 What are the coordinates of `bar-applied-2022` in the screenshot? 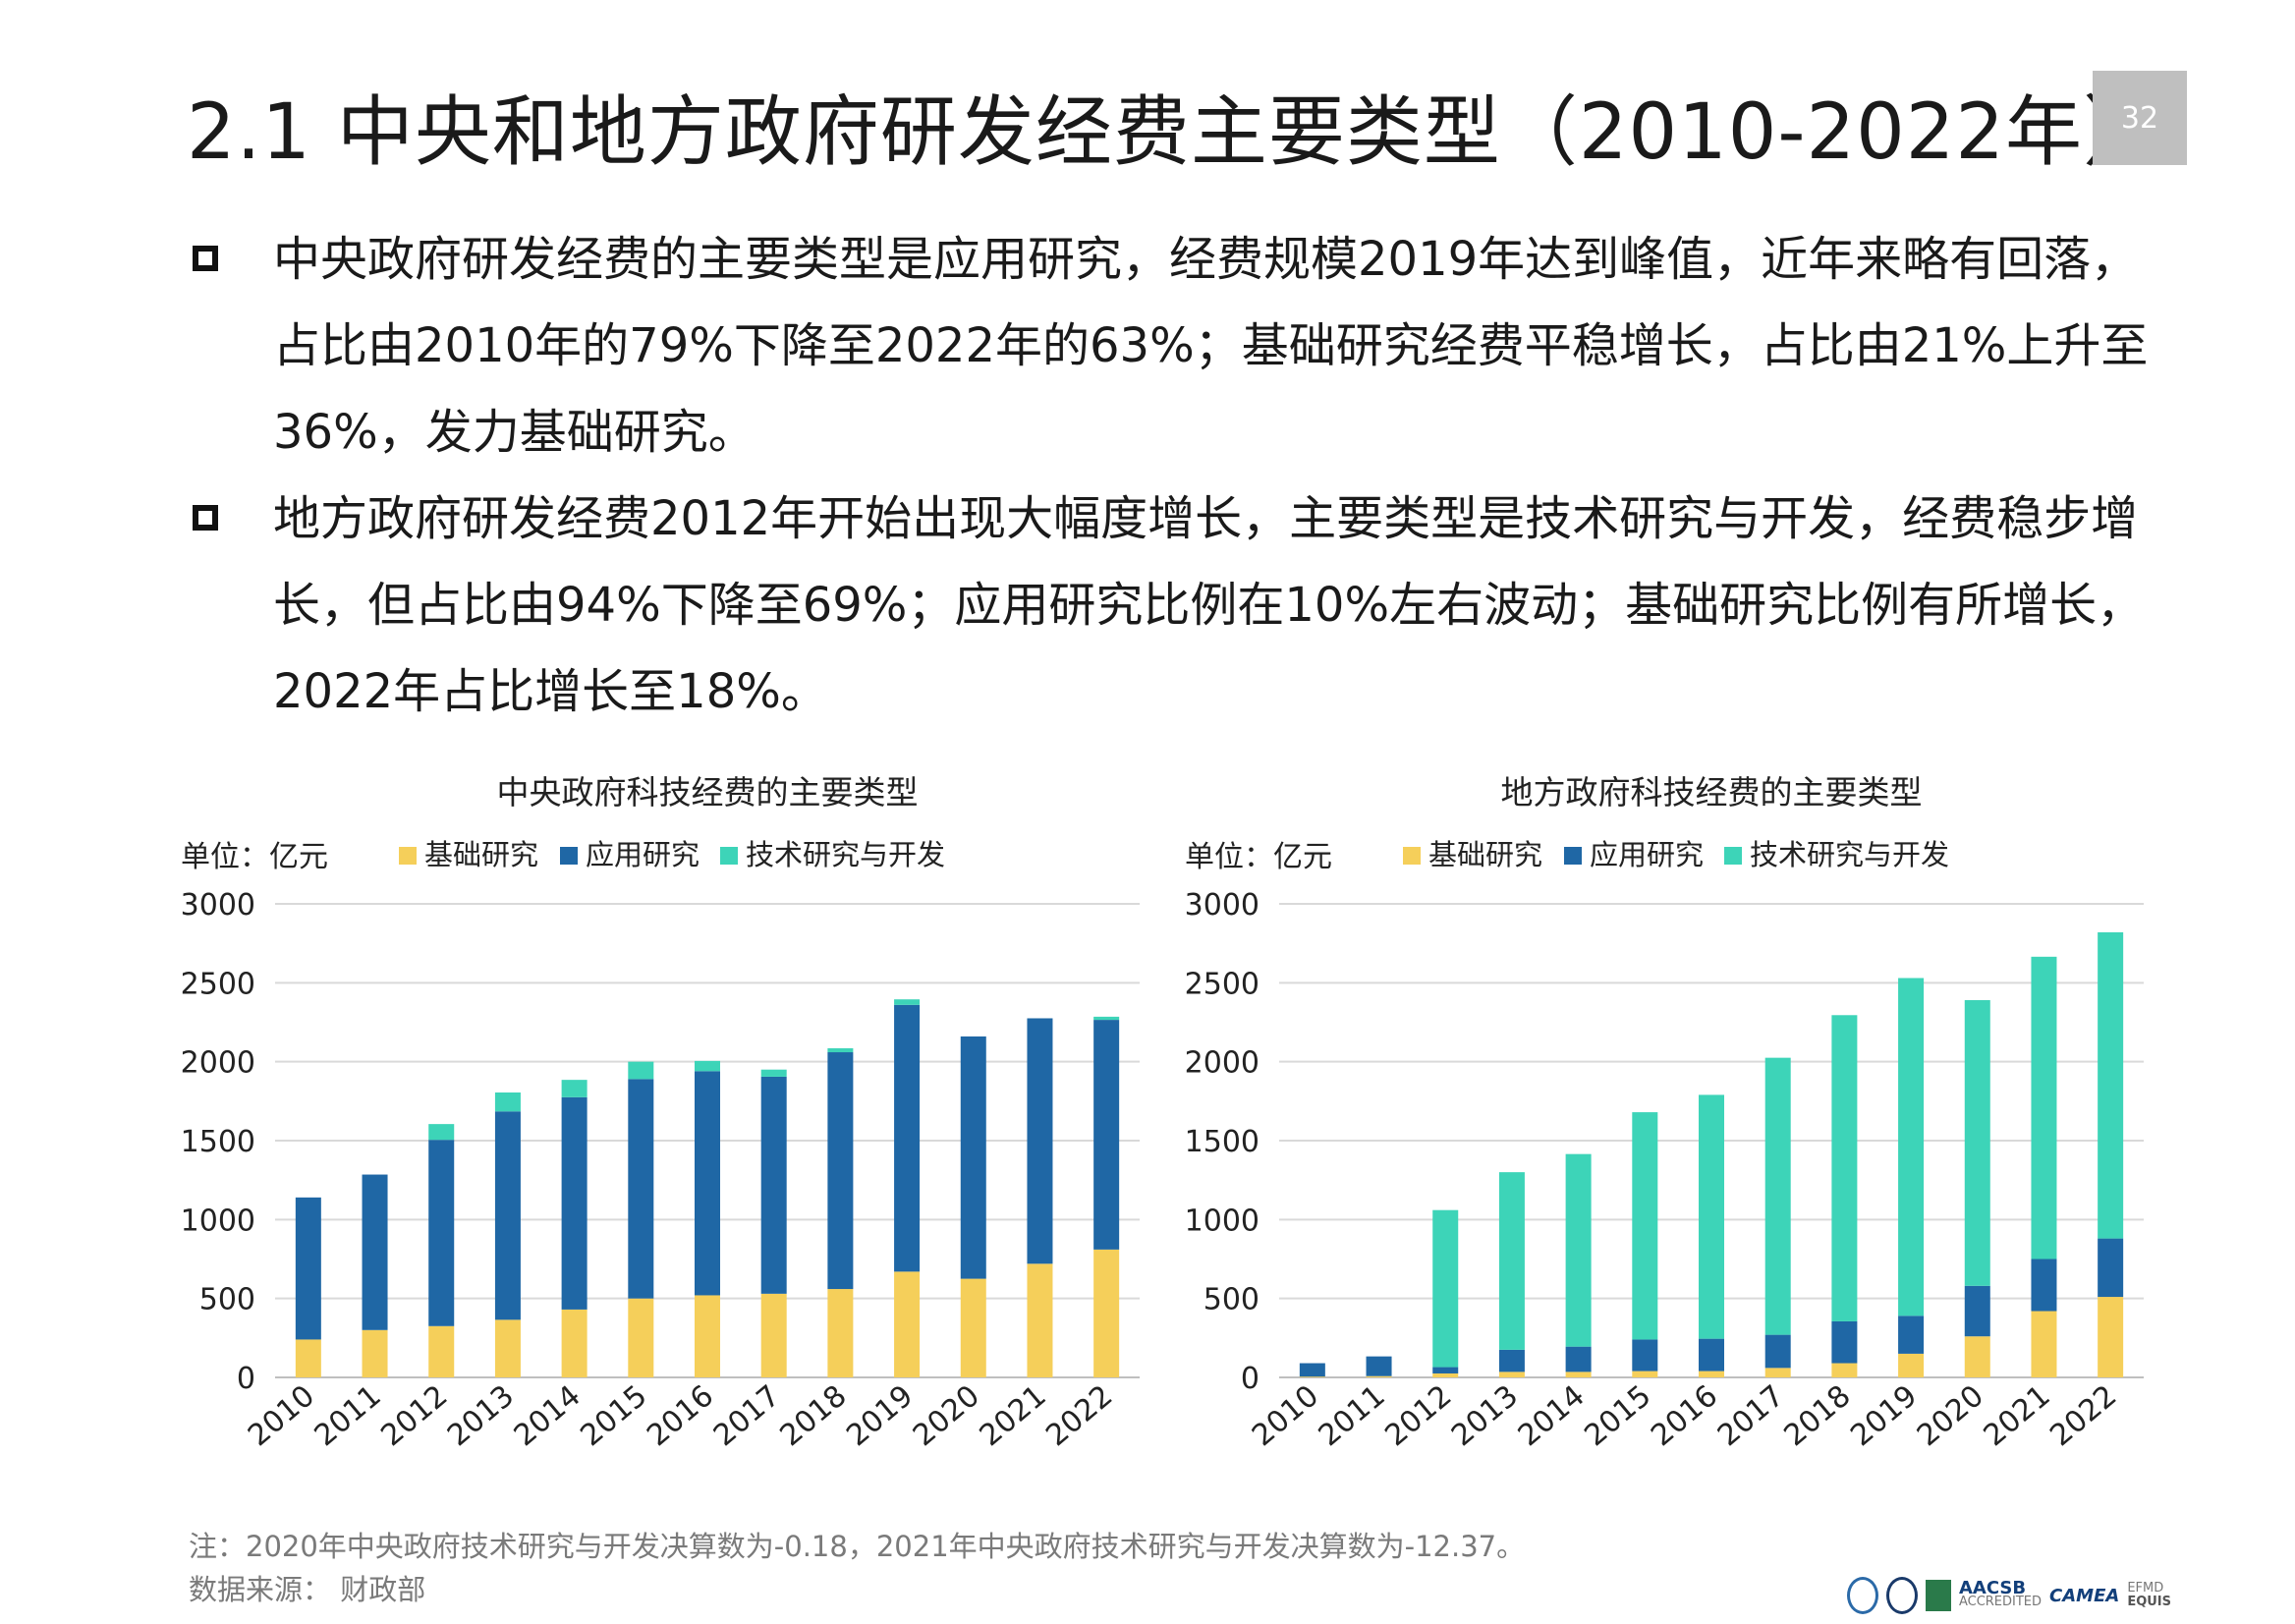 It's located at (1107, 1135).